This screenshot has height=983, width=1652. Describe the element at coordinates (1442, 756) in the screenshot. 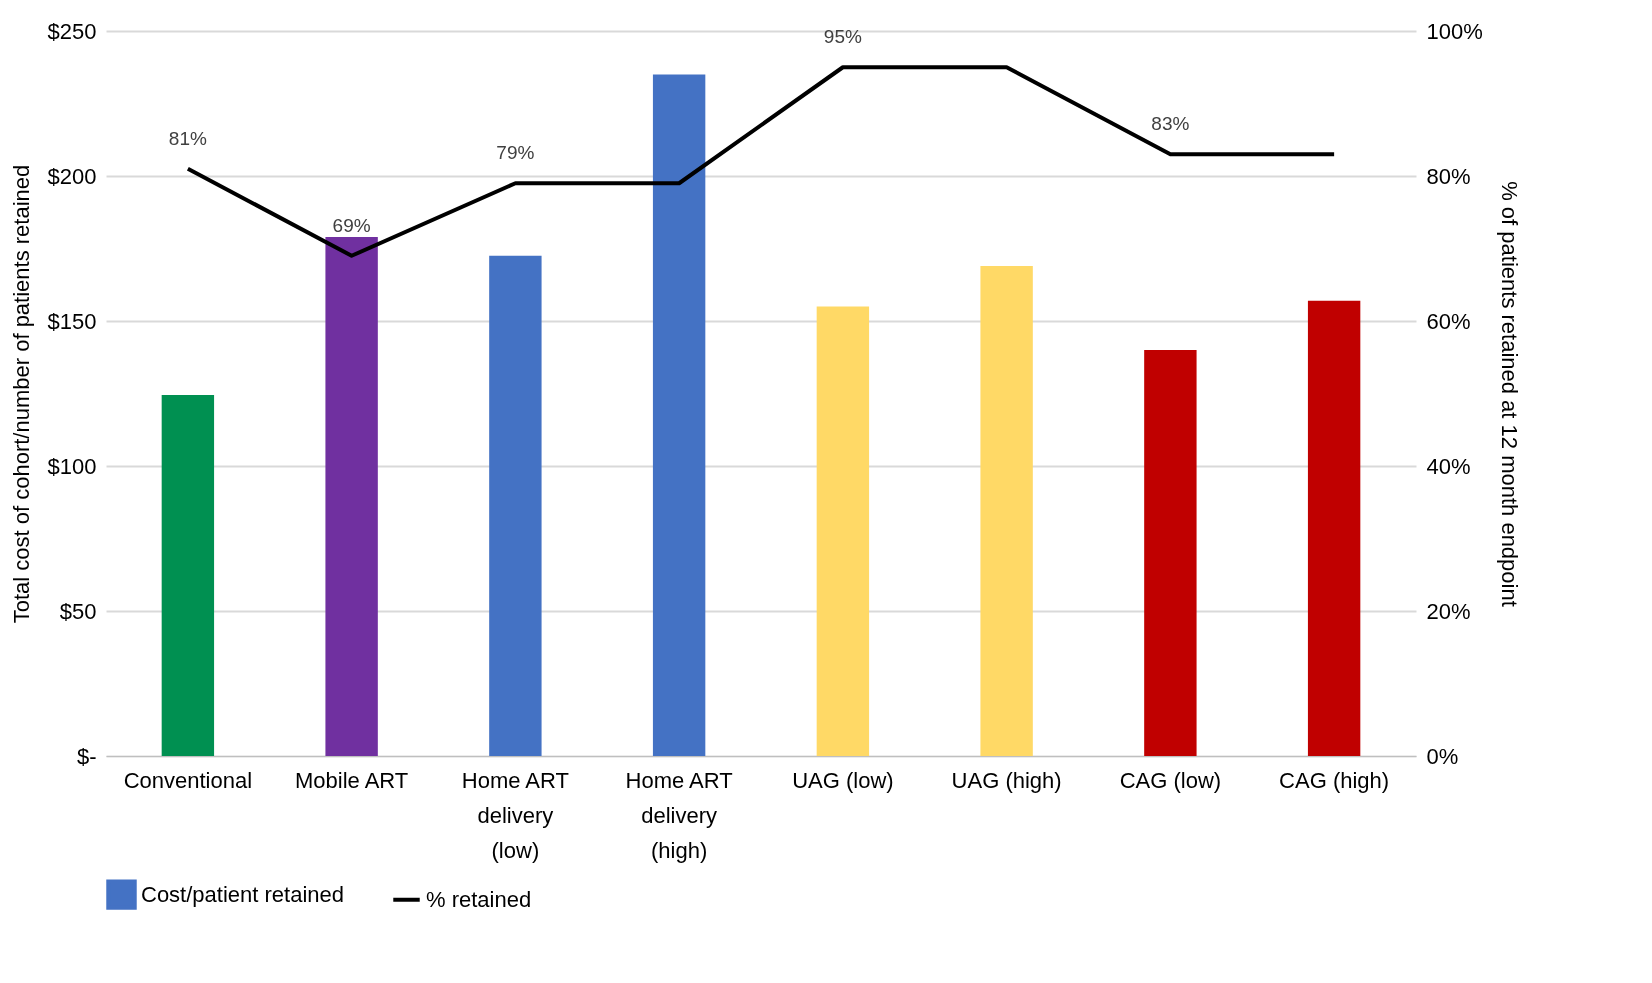

I see `y2-tick-label: 0%` at that location.